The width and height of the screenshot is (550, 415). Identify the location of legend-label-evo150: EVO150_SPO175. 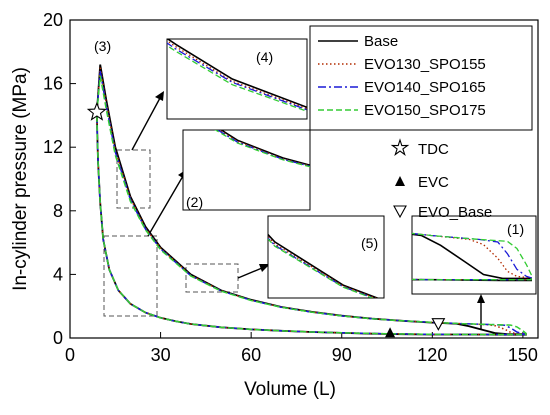
(425, 110).